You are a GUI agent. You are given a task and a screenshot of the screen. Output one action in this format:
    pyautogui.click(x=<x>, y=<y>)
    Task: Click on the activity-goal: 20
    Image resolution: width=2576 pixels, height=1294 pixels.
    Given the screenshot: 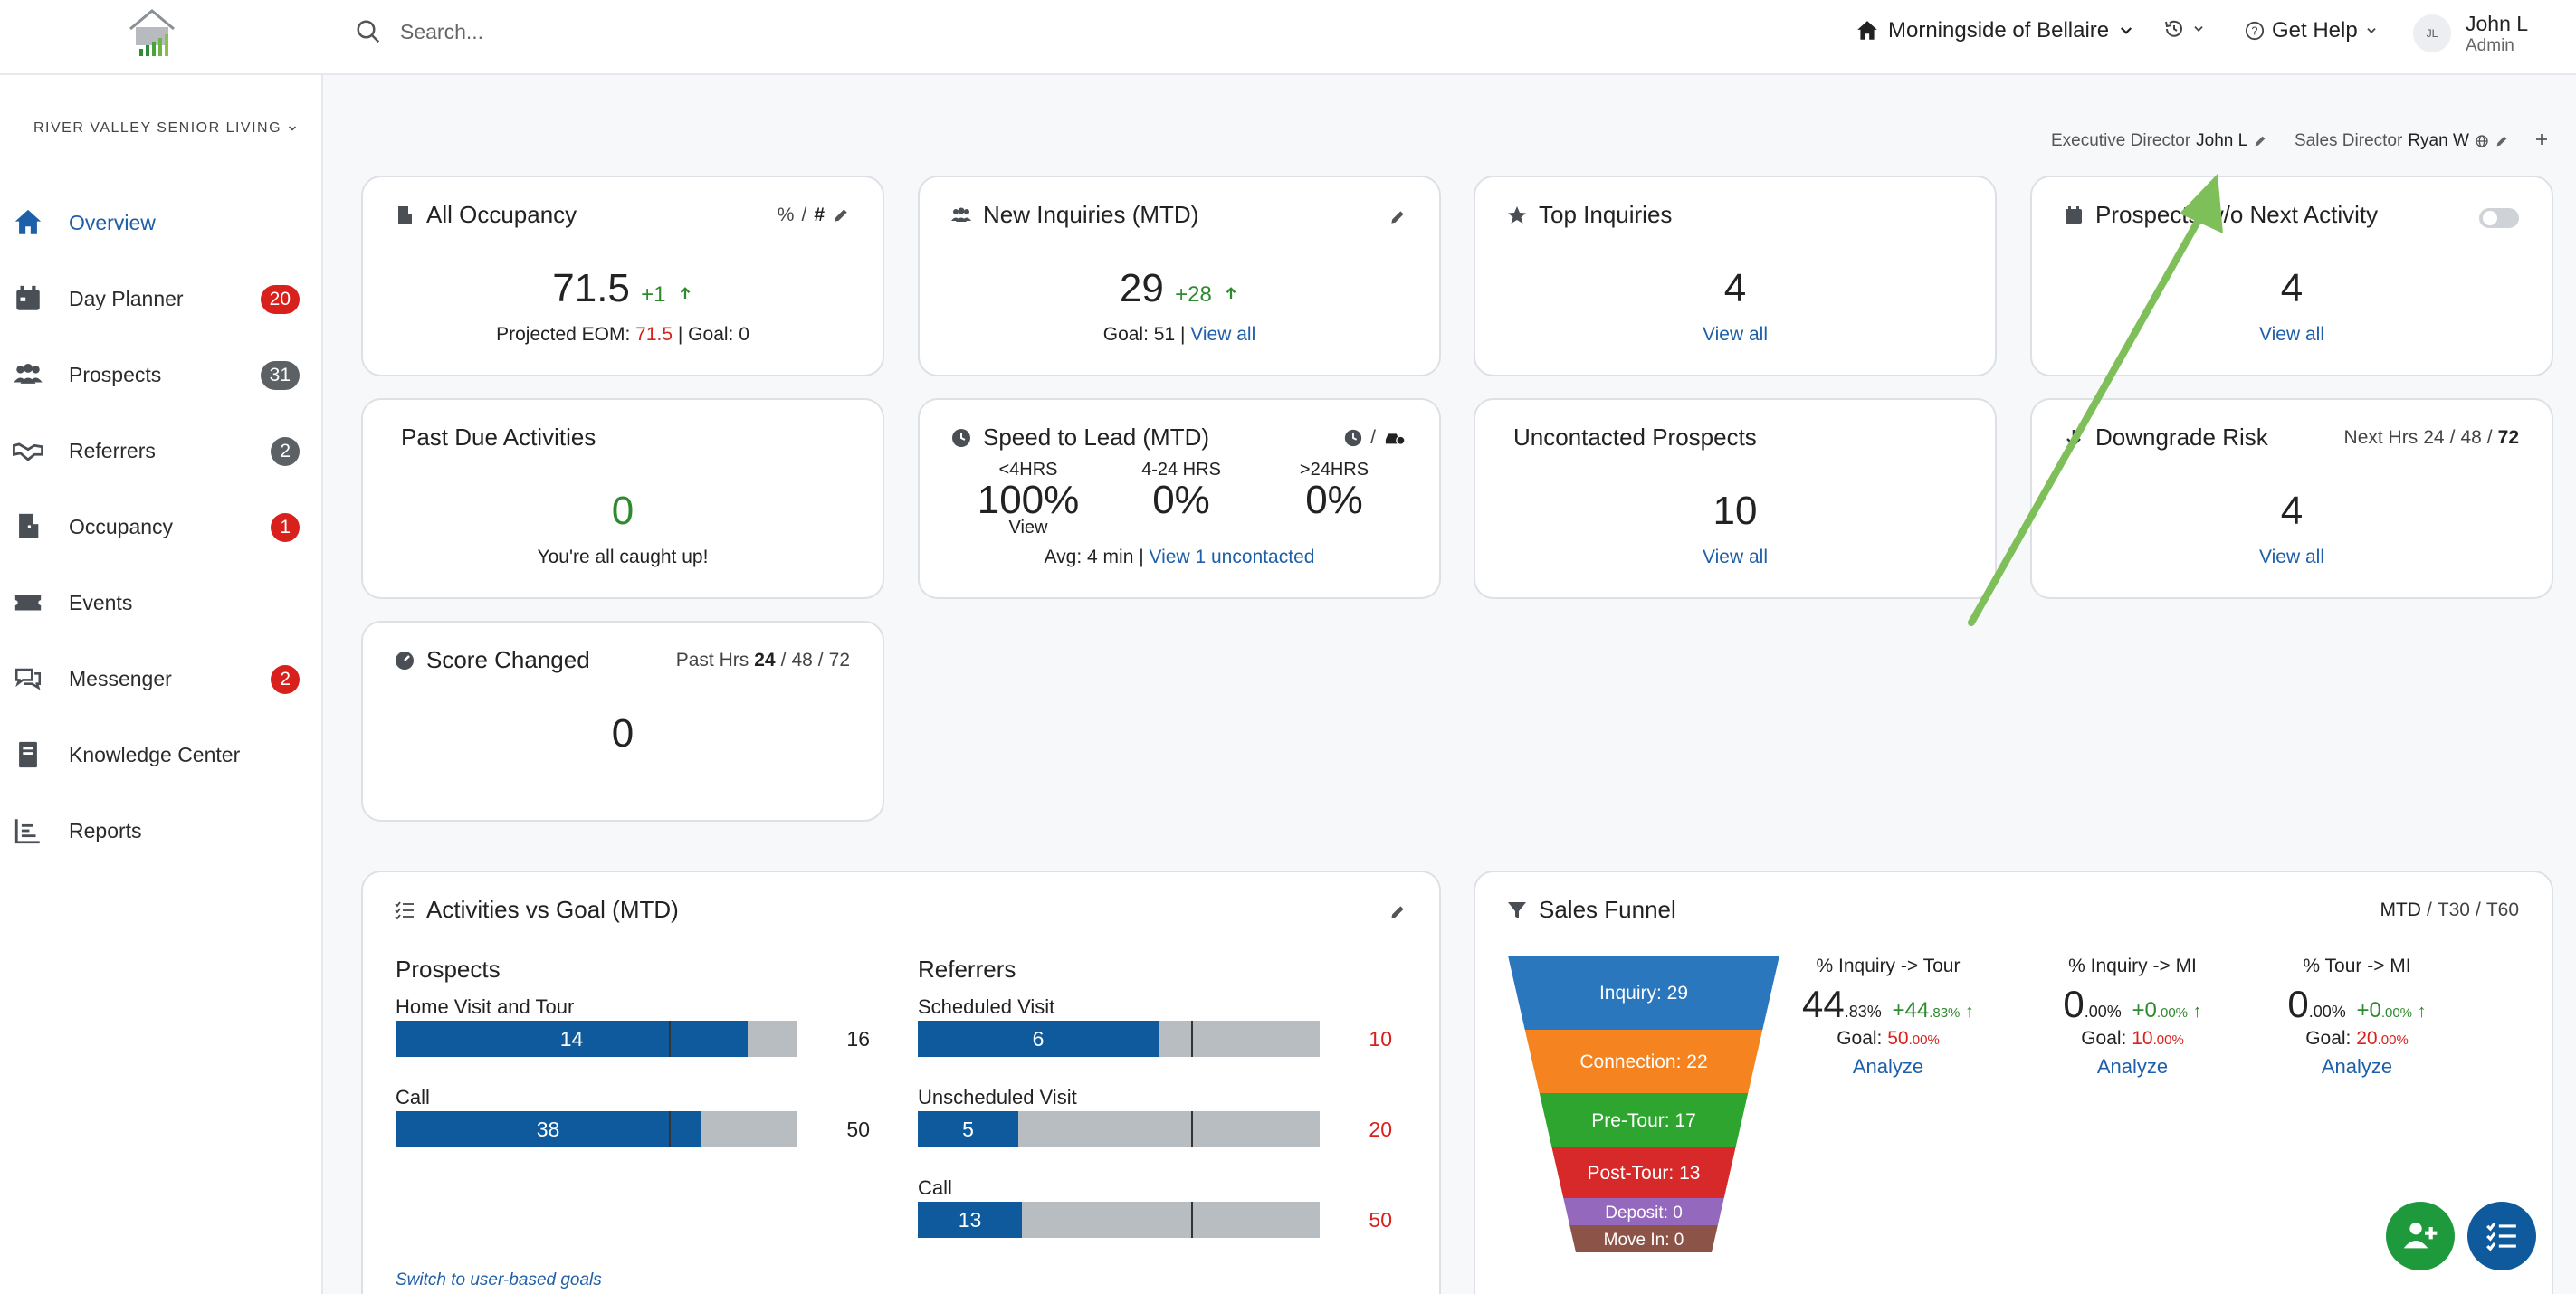 What is the action you would take?
    pyautogui.click(x=1381, y=1129)
    